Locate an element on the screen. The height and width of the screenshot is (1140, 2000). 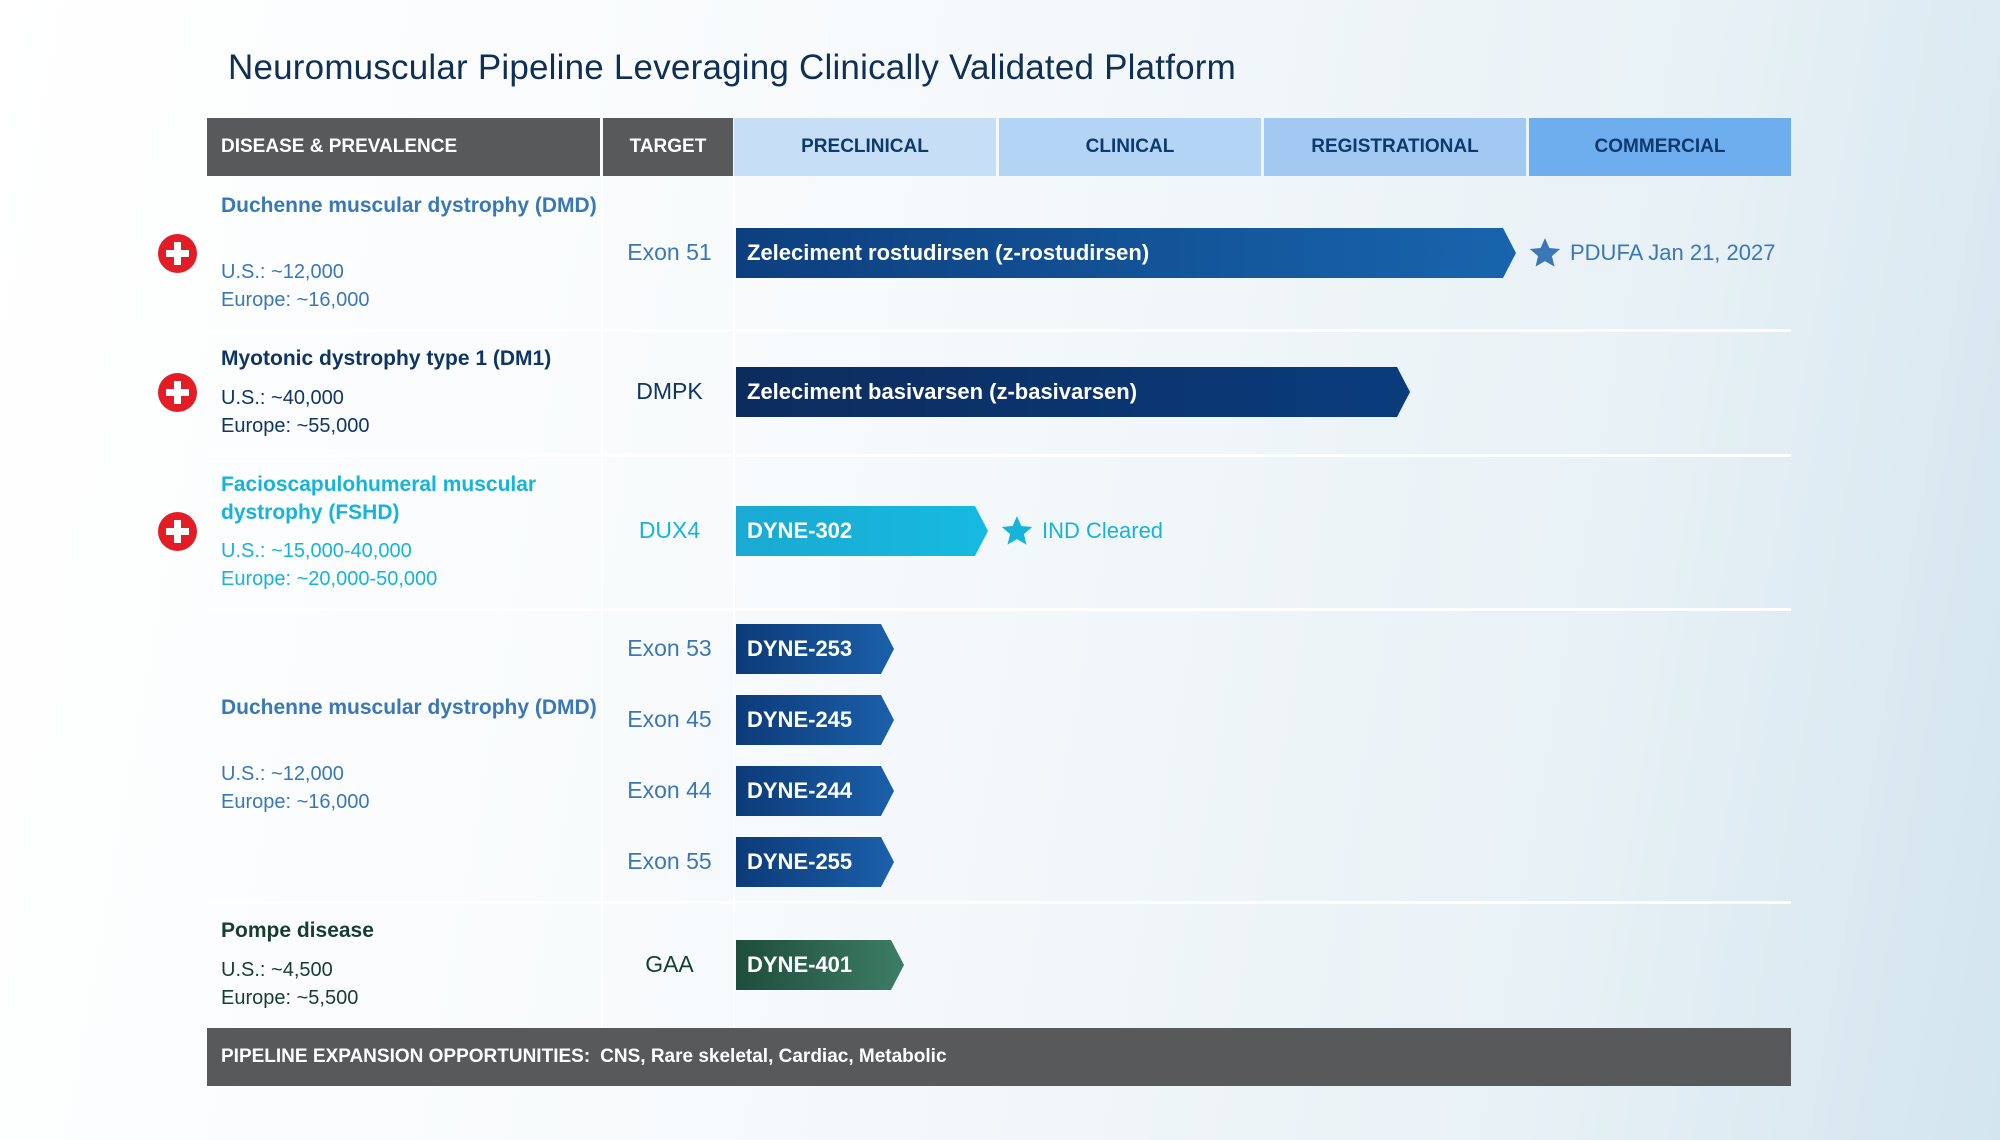
program-bar: DYNE-245 is located at coordinates (815, 720).